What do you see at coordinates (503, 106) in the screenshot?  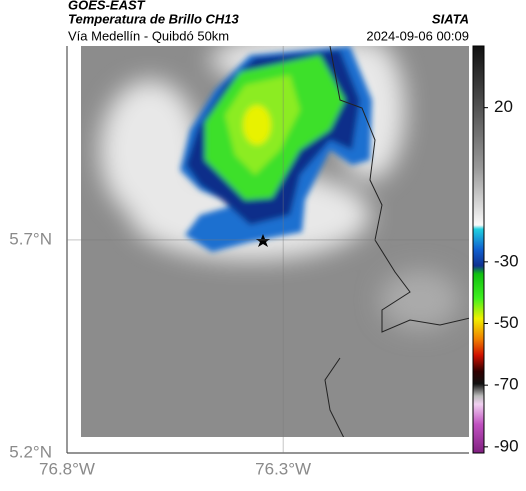 I see `colorbar-tick-label: 20` at bounding box center [503, 106].